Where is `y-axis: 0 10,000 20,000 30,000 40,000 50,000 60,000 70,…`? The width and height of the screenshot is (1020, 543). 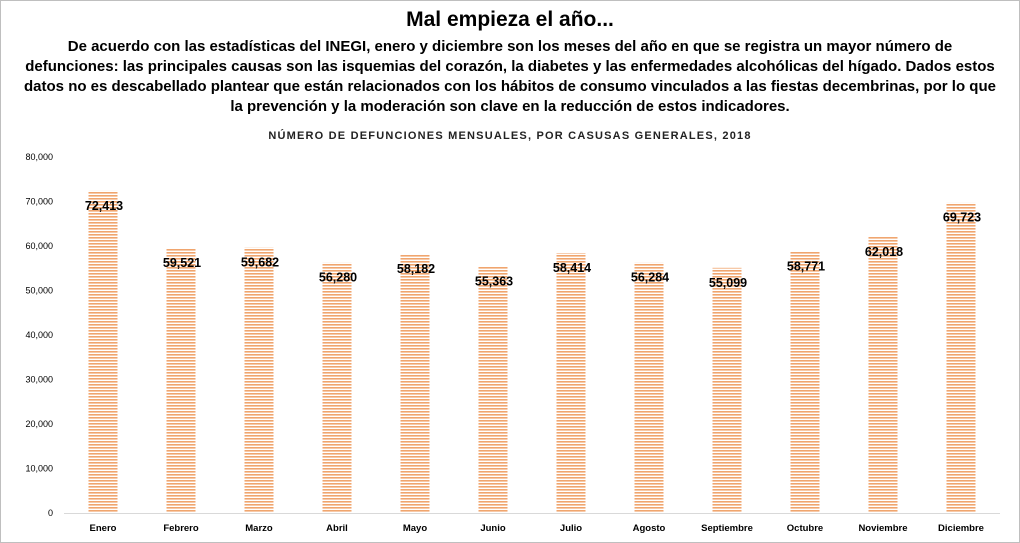
y-axis: 0 10,000 20,000 30,000 40,000 50,000 60,000 70,… is located at coordinates (39, 335).